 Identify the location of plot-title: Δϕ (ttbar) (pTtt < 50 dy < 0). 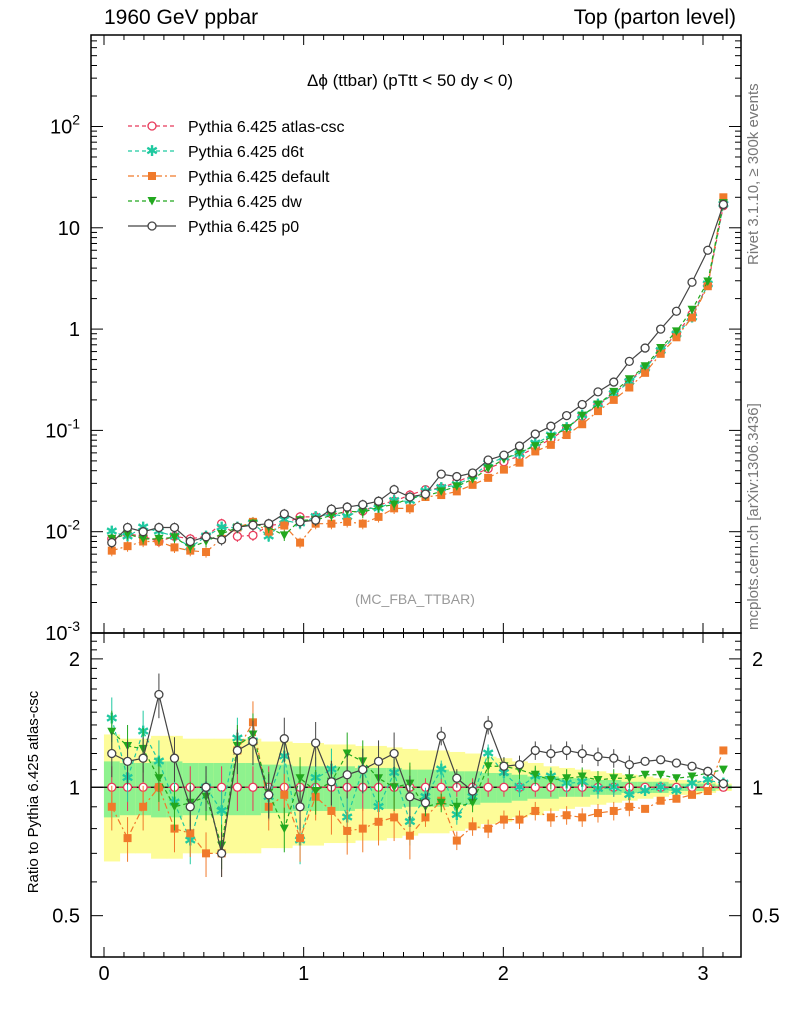
(410, 80).